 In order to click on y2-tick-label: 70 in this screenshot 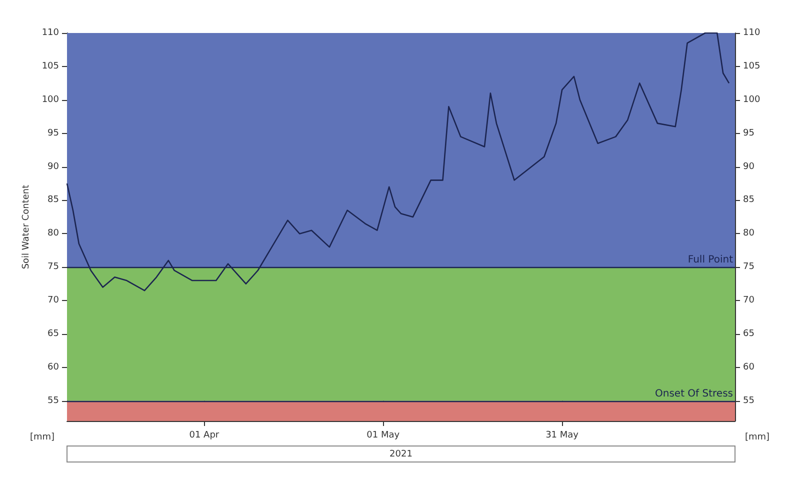, I will do `click(749, 301)`.